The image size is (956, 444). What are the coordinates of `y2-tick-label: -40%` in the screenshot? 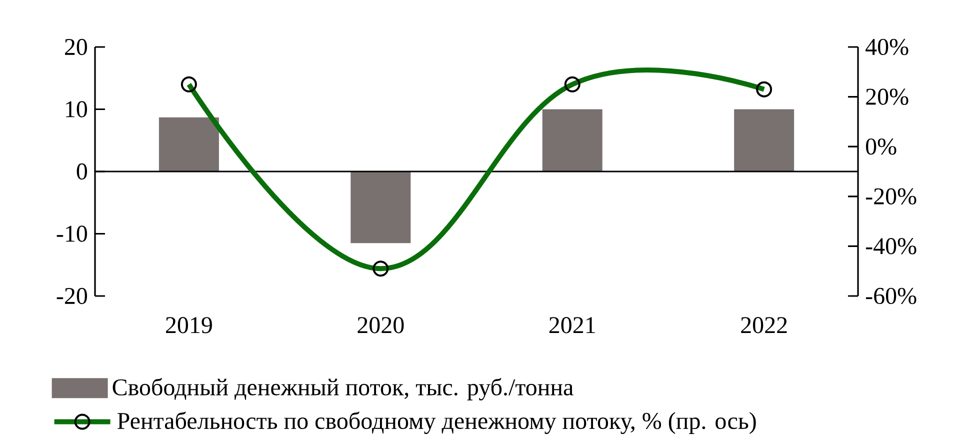 It's located at (891, 246).